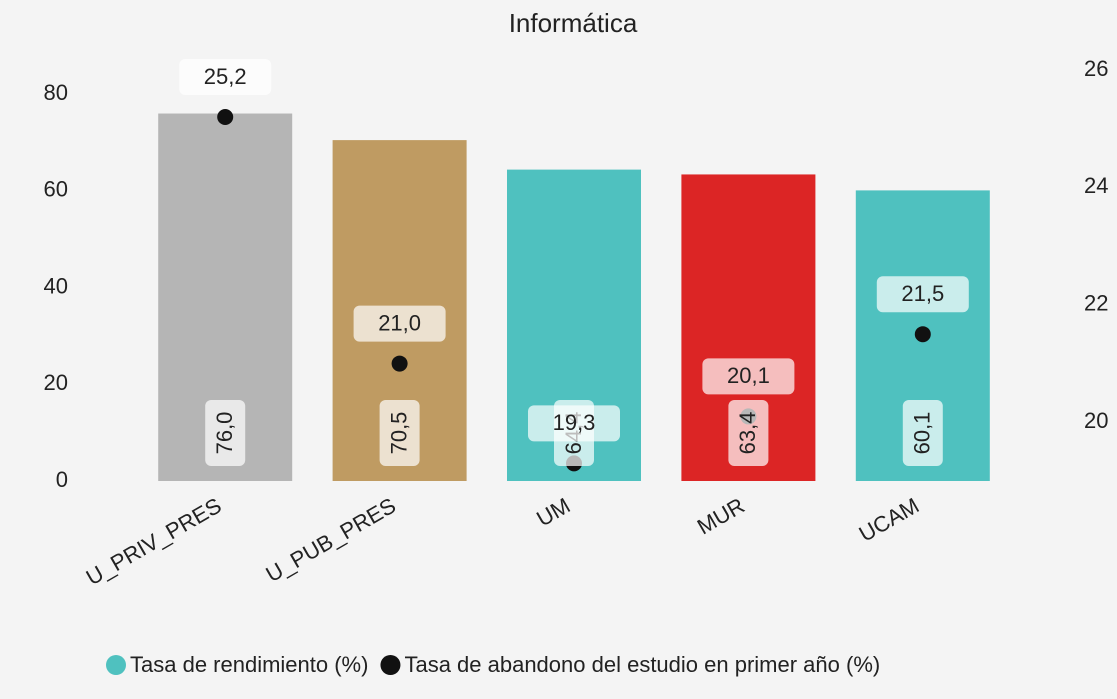 The height and width of the screenshot is (699, 1117). I want to click on y-tick-label: 20, so click(56, 382).